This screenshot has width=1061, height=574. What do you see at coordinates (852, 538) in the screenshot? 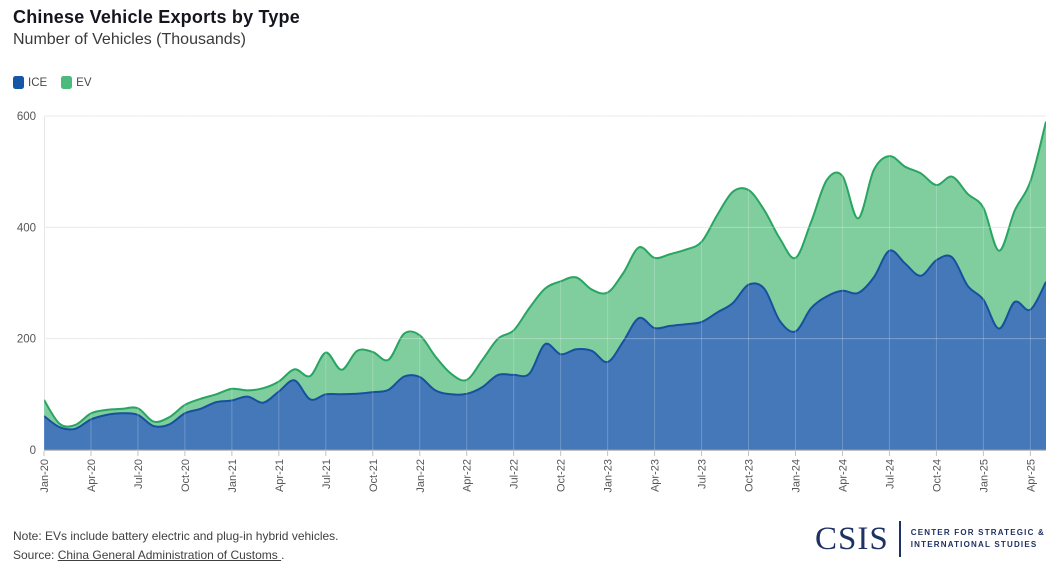
I see `csis-acronym: CSIS` at bounding box center [852, 538].